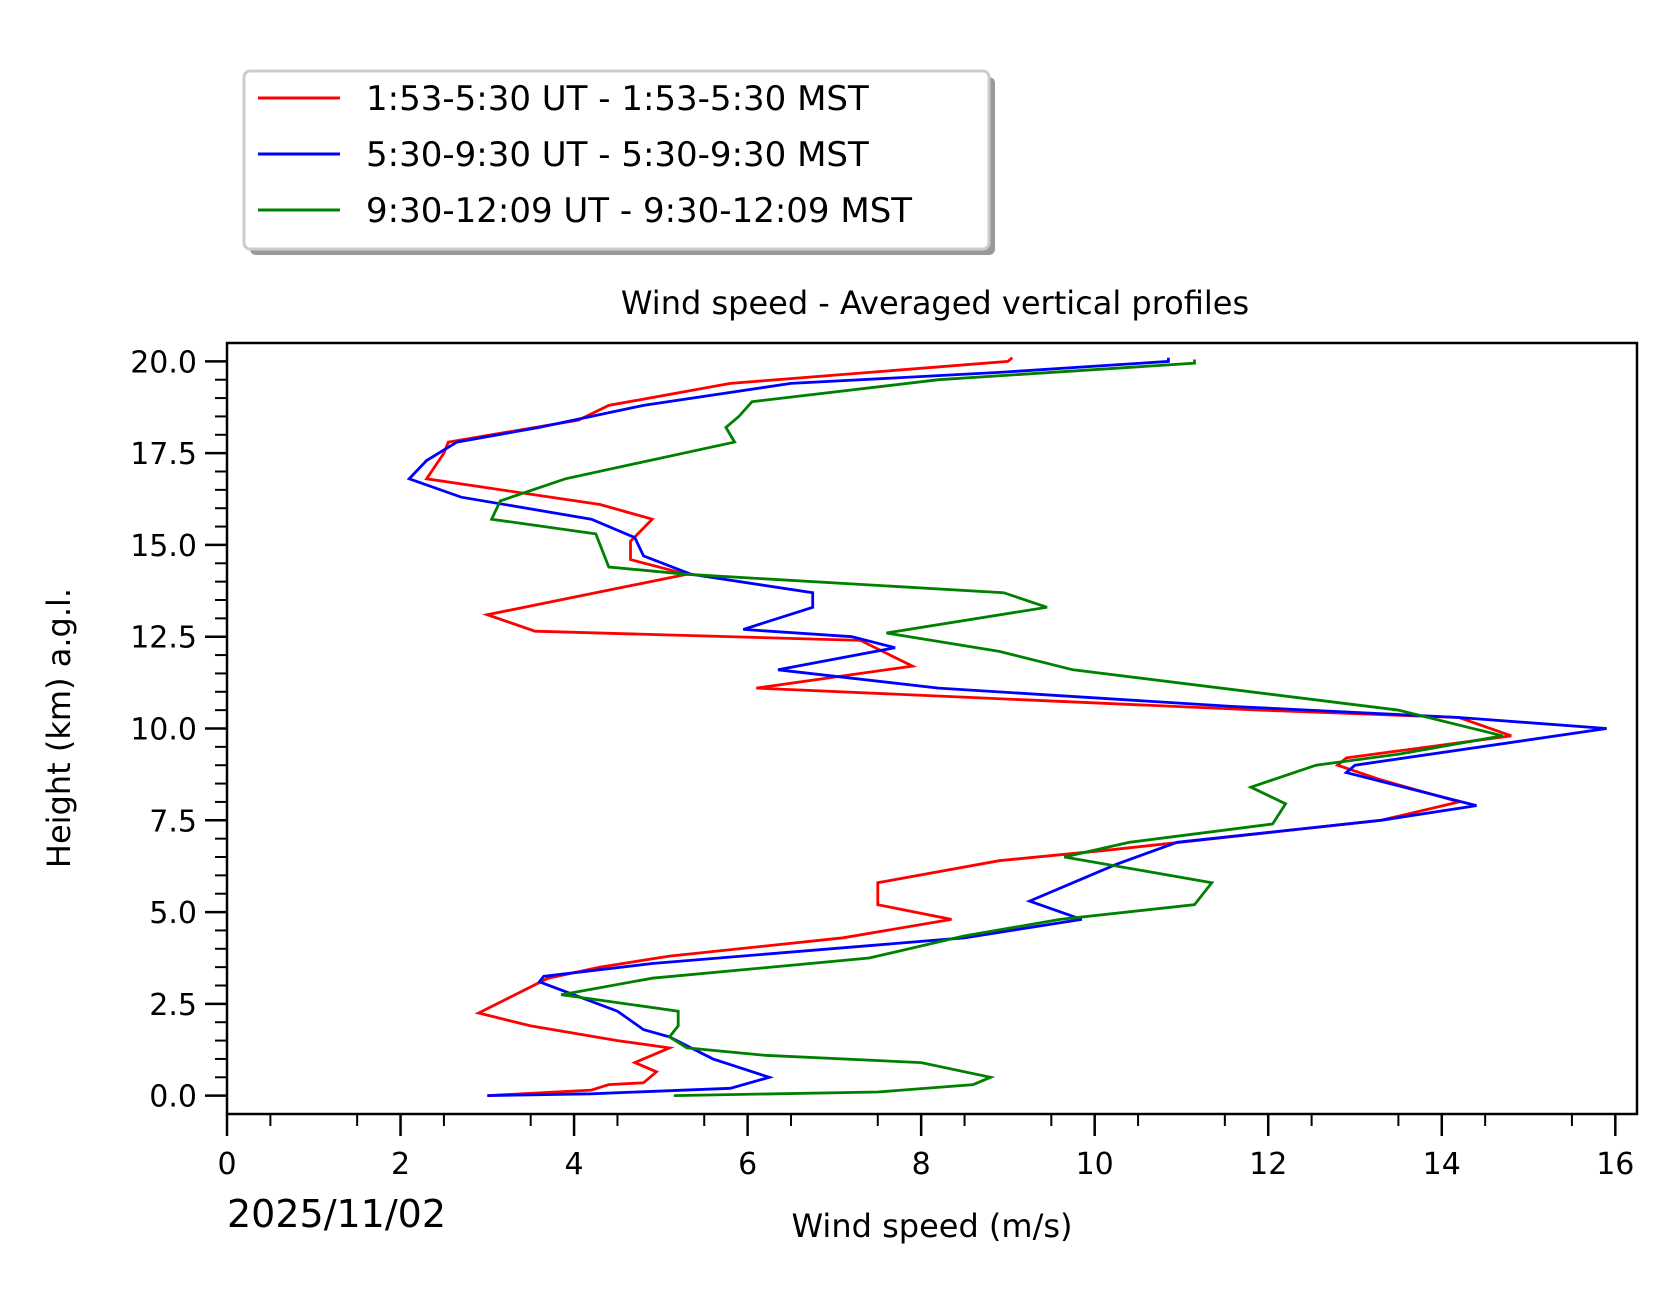 The width and height of the screenshot is (1676, 1303). What do you see at coordinates (1095, 1164) in the screenshot?
I see `x-tick-label: 10` at bounding box center [1095, 1164].